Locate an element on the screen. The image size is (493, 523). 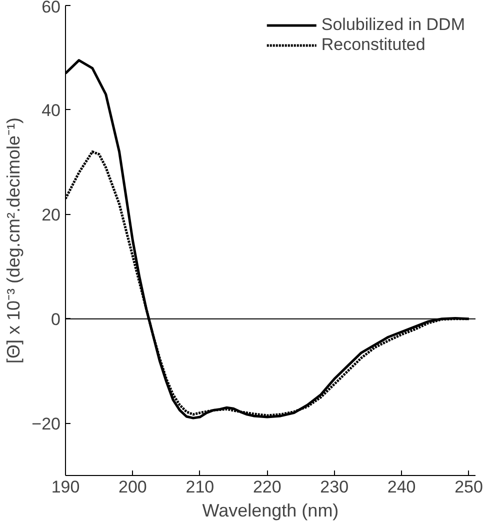
y-tick-label: 40 is located at coordinates (51, 110).